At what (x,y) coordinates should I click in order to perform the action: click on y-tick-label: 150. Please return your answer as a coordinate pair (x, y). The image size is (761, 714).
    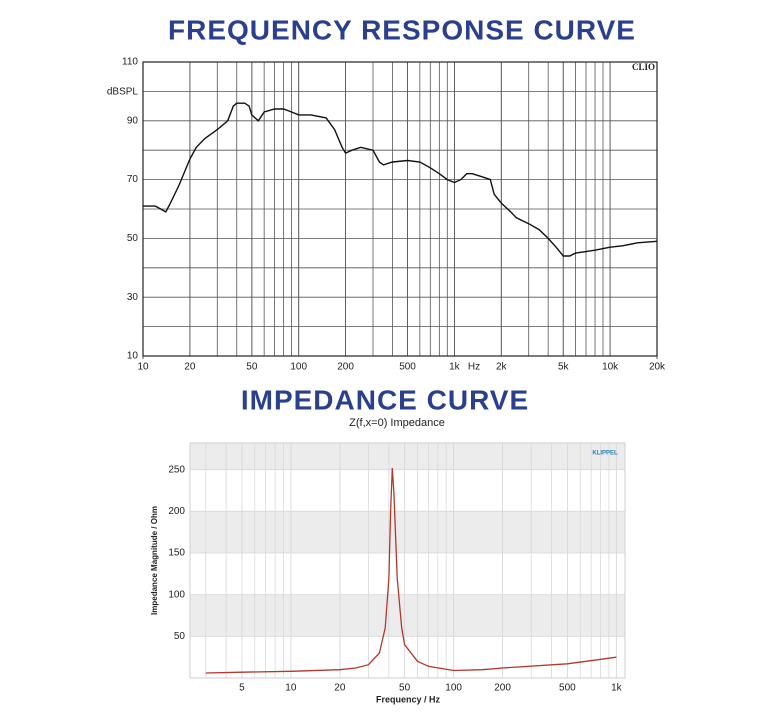
    Looking at the image, I should click on (176, 553).